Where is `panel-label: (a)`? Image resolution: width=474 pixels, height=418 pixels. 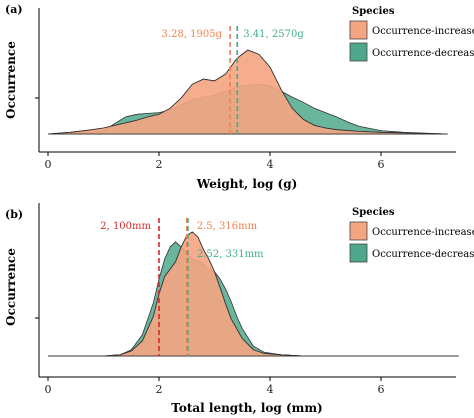 panel-label: (a) is located at coordinates (14, 9).